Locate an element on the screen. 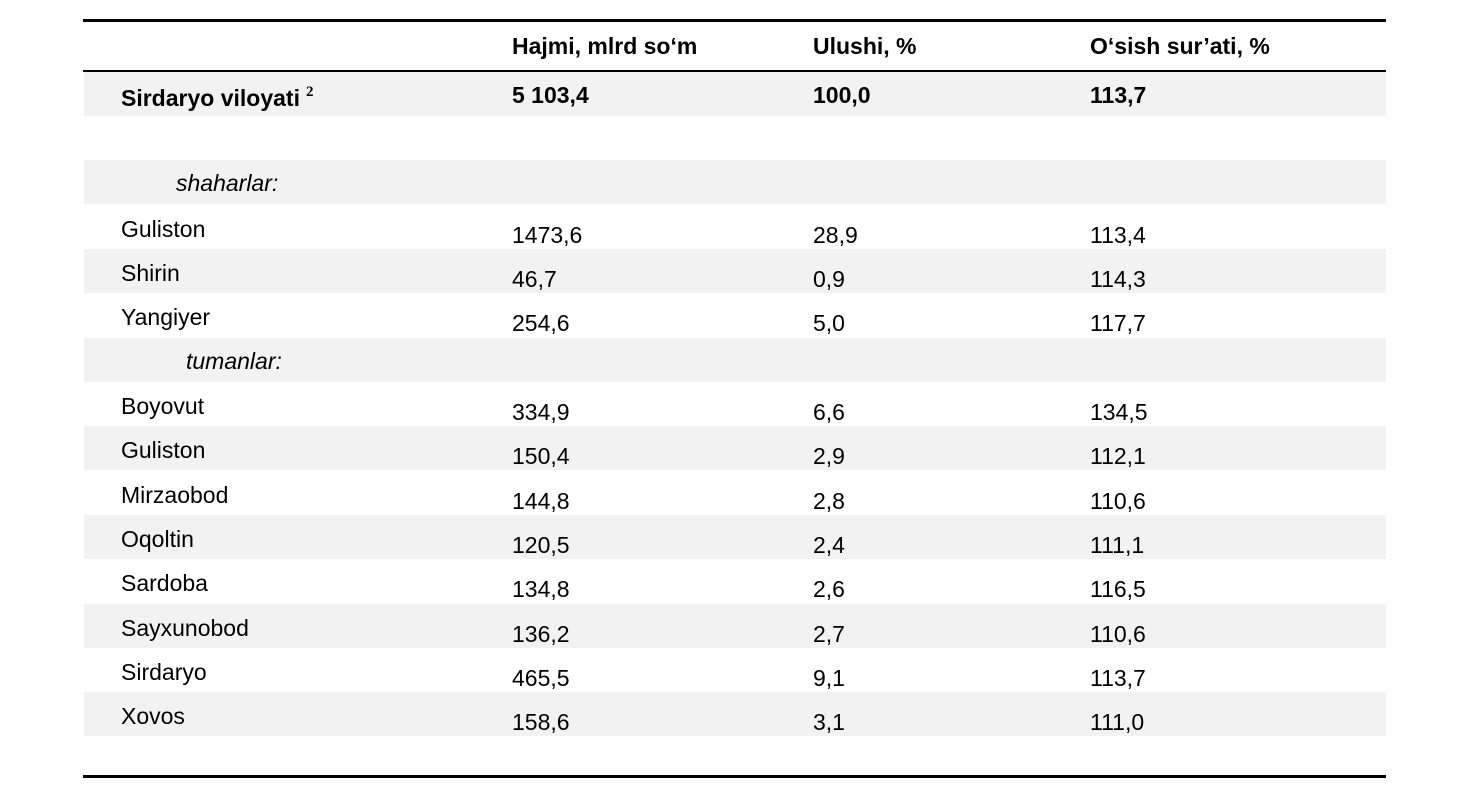  row-cell: 134,8 is located at coordinates (541, 589).